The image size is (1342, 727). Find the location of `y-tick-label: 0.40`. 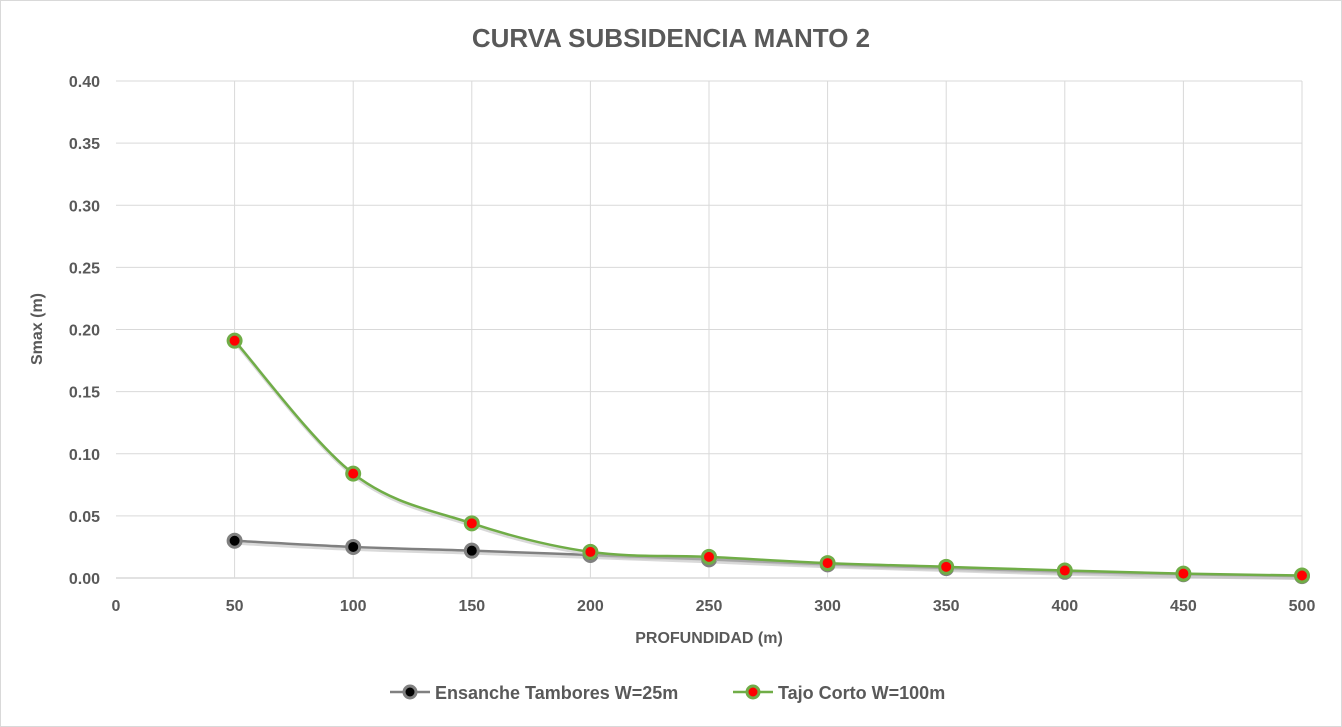

y-tick-label: 0.40 is located at coordinates (84, 82).